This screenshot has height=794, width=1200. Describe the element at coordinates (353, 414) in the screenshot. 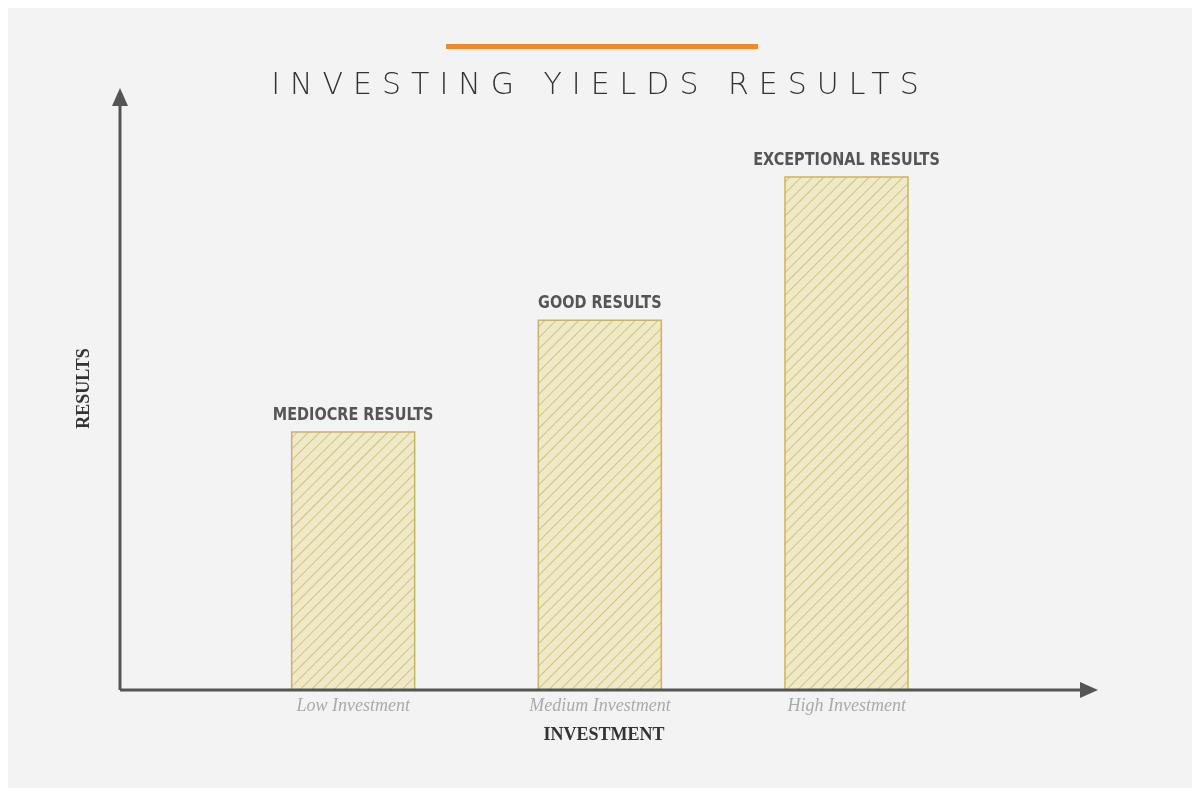

I see `annotation: MEDIOCRE RESULTS` at that location.